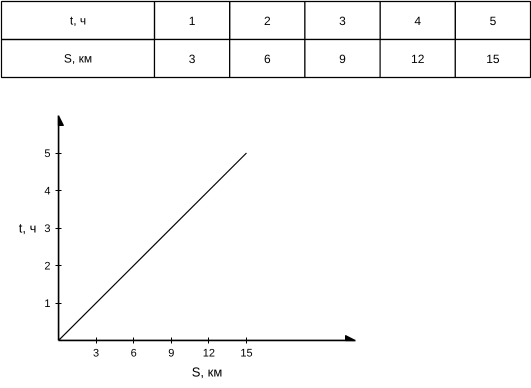 The height and width of the screenshot is (388, 531). I want to click on data-label: 12, so click(418, 59).